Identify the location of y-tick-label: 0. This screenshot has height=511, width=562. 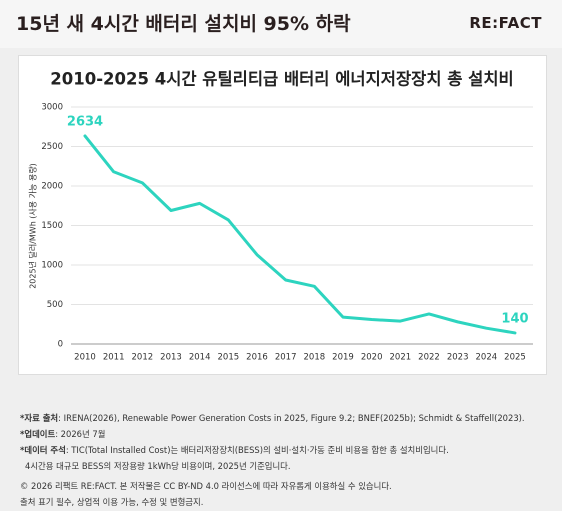
(60, 345).